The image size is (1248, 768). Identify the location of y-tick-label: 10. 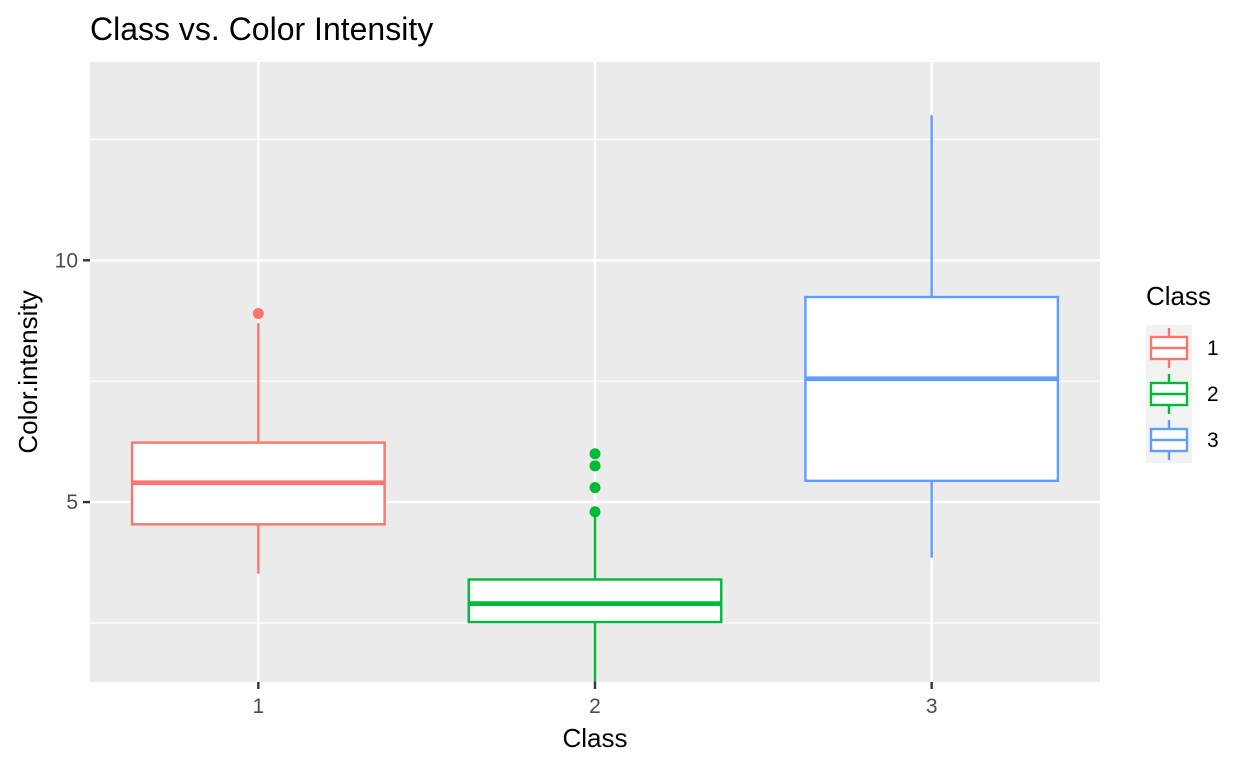
(66, 260).